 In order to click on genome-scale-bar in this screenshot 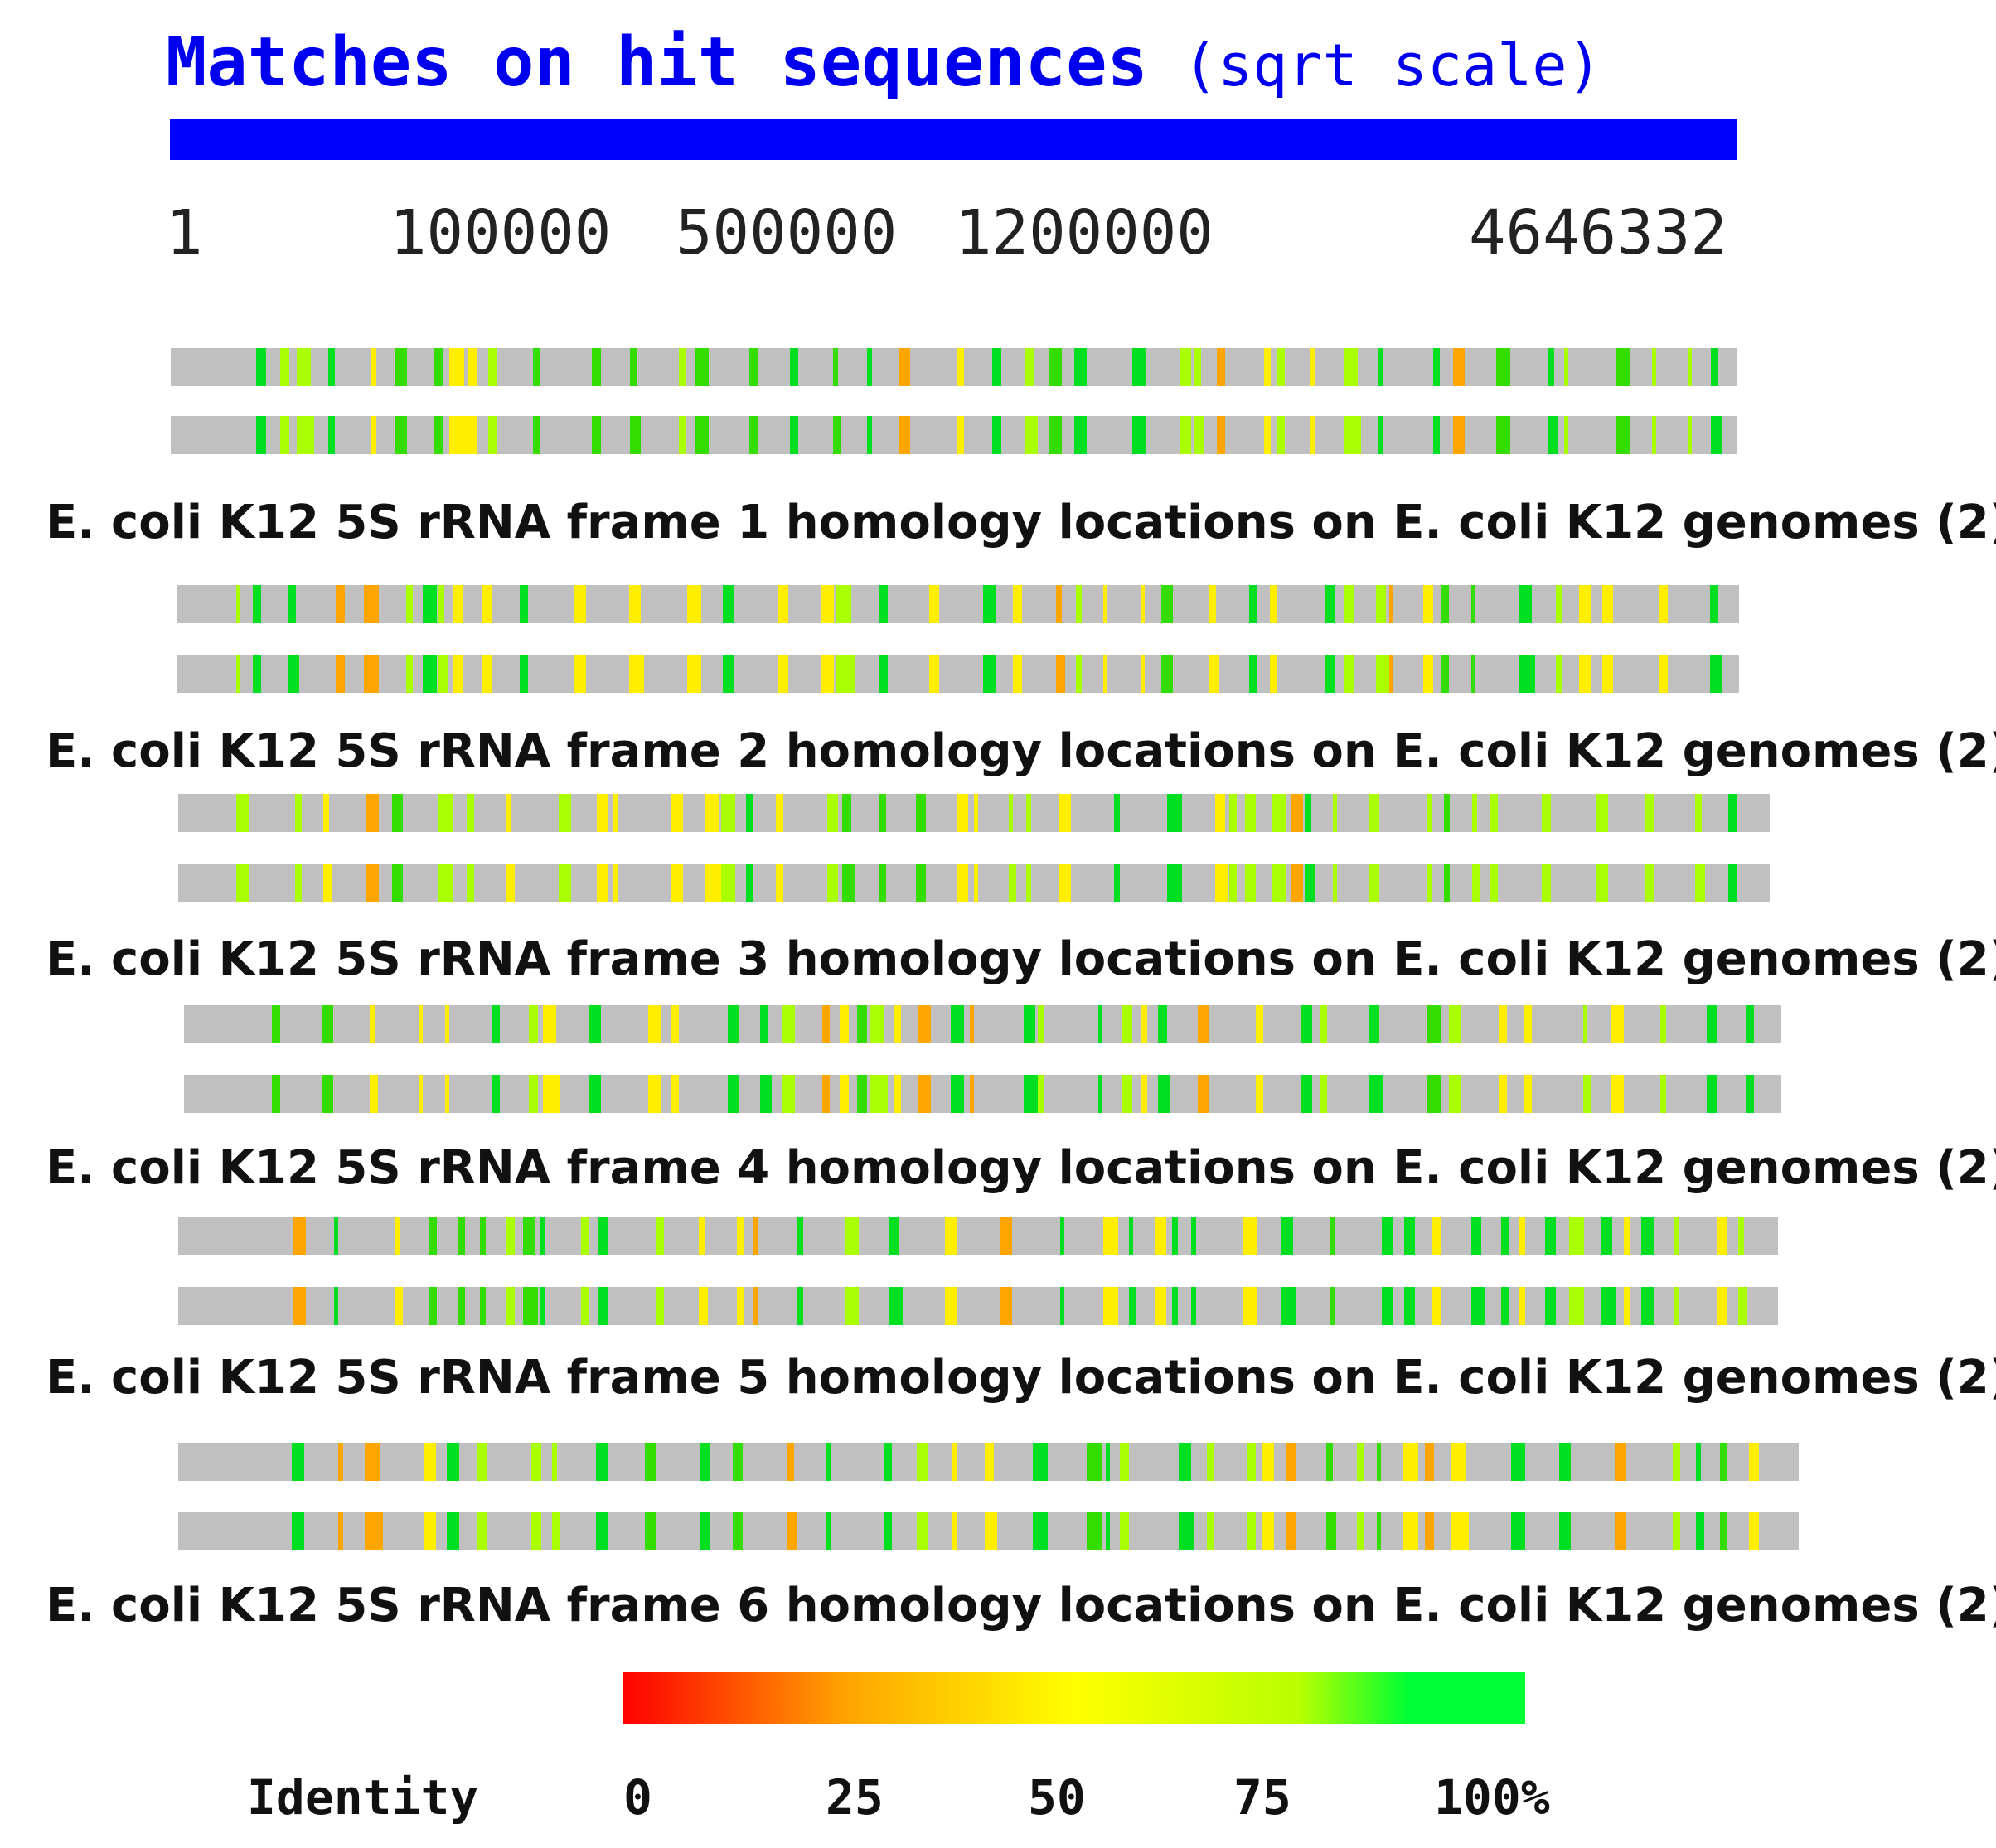, I will do `click(953, 139)`.